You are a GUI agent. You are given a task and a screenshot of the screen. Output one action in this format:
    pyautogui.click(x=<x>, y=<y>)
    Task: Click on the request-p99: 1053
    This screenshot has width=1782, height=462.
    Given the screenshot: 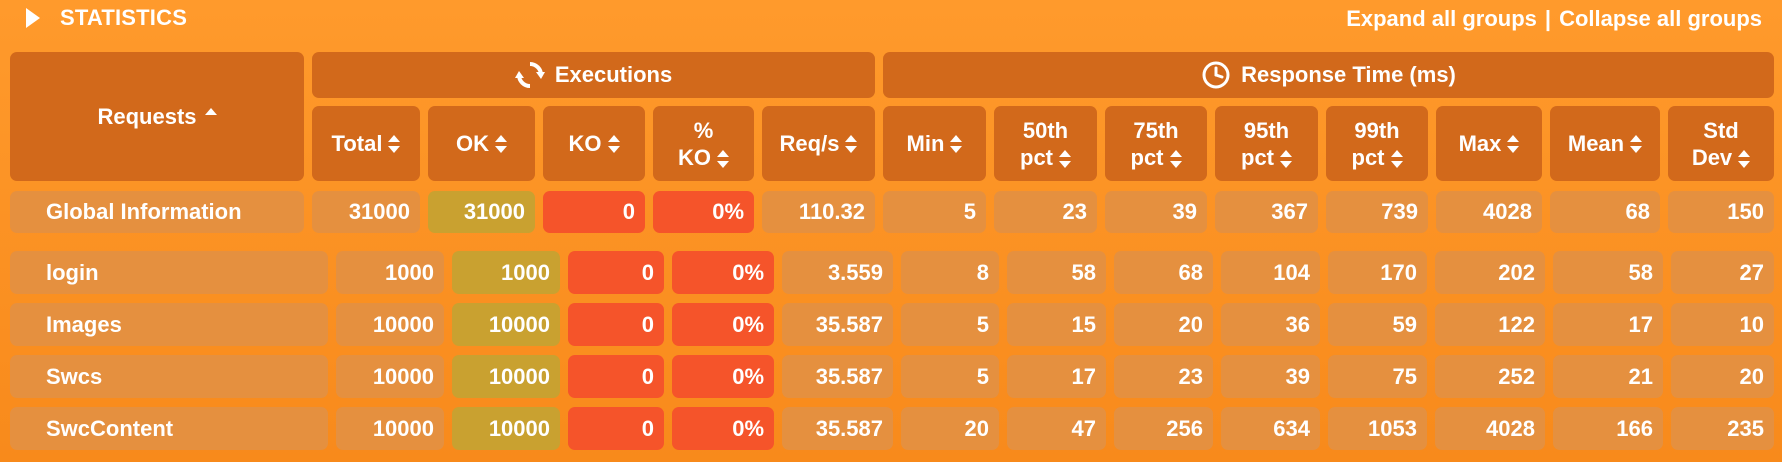 What is the action you would take?
    pyautogui.click(x=1377, y=428)
    